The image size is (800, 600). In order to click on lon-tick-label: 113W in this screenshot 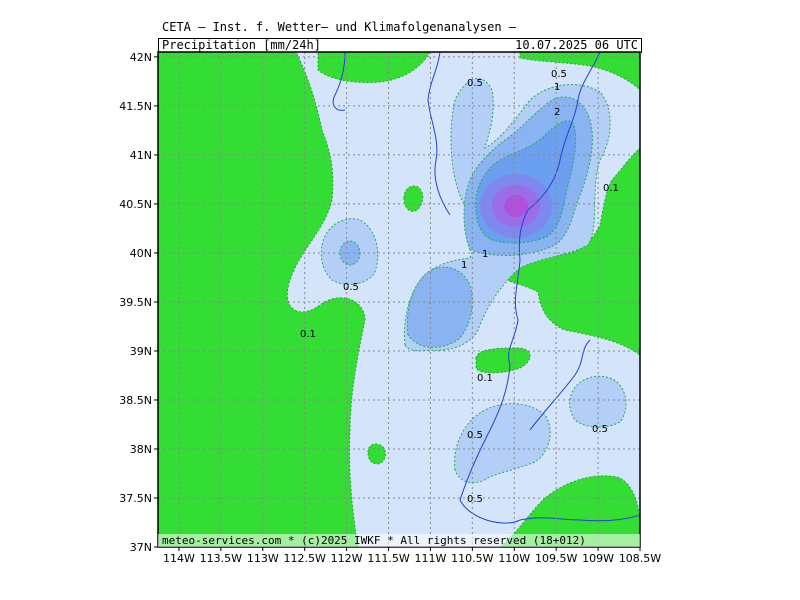, I will do `click(263, 558)`.